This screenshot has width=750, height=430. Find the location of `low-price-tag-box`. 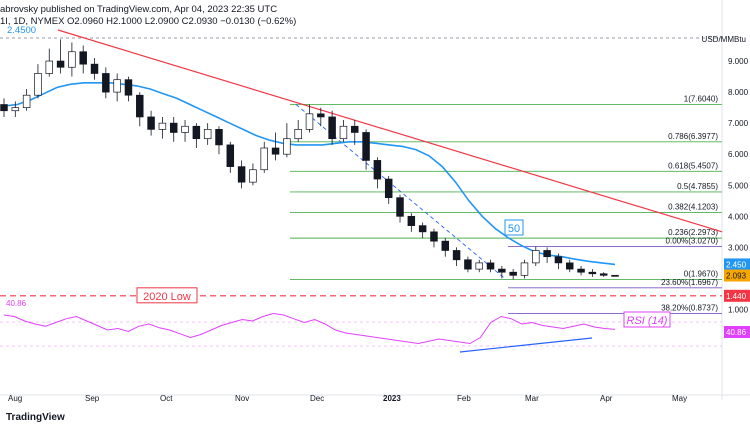

low-price-tag-box is located at coordinates (737, 295).